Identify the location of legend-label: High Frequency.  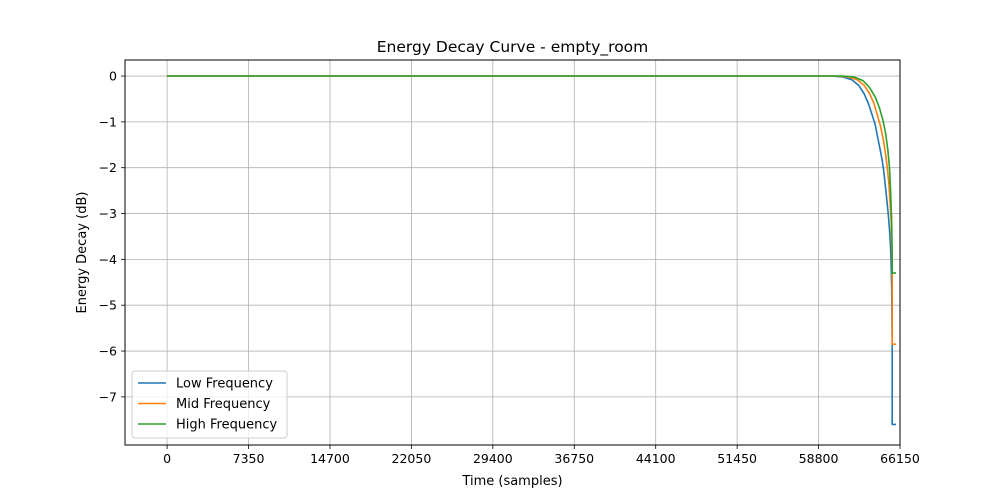
(226, 425).